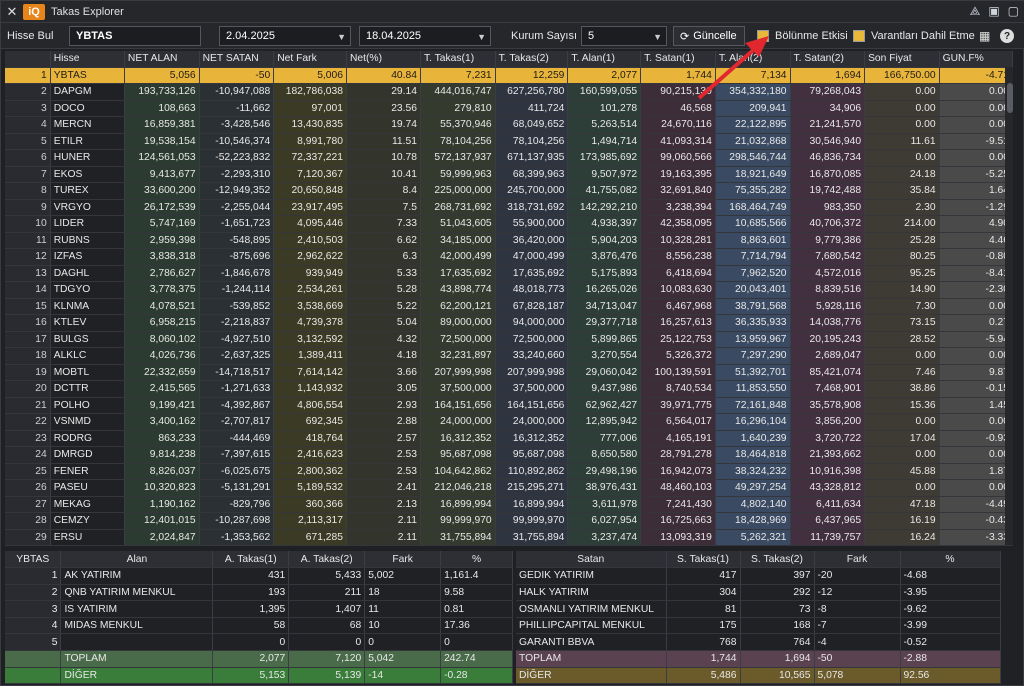  Describe the element at coordinates (532, 59) in the screenshot. I see `column-header: T. Takas(2)` at that location.